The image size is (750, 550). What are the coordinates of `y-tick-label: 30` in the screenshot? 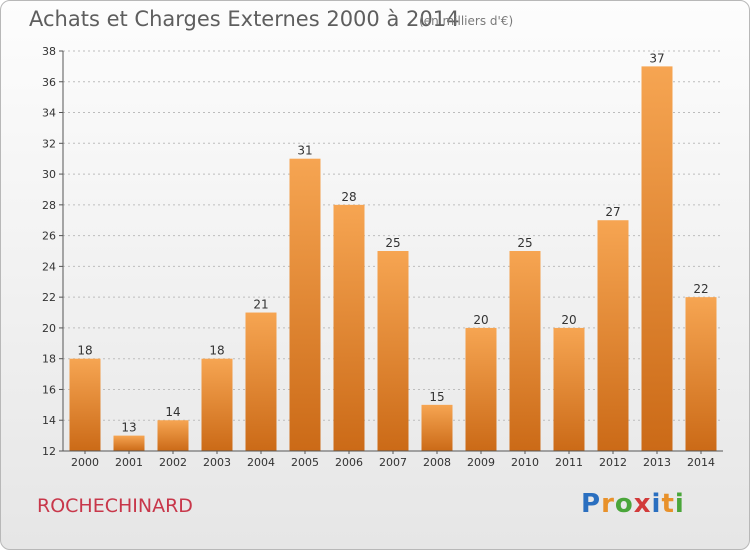 It's located at (49, 174).